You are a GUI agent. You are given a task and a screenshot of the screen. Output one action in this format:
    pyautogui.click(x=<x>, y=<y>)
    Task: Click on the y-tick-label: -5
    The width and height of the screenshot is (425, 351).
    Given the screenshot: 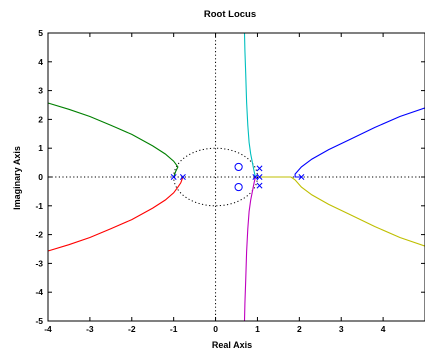 What is the action you would take?
    pyautogui.click(x=39, y=321)
    